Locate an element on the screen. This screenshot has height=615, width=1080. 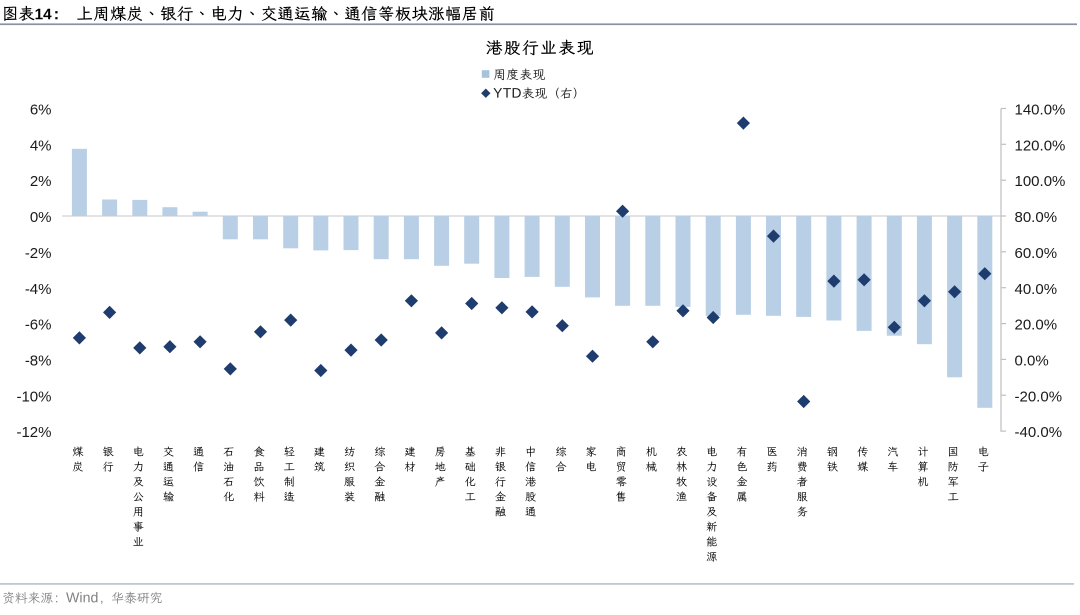
svg-text: 6% is located at coordinates (41, 110).